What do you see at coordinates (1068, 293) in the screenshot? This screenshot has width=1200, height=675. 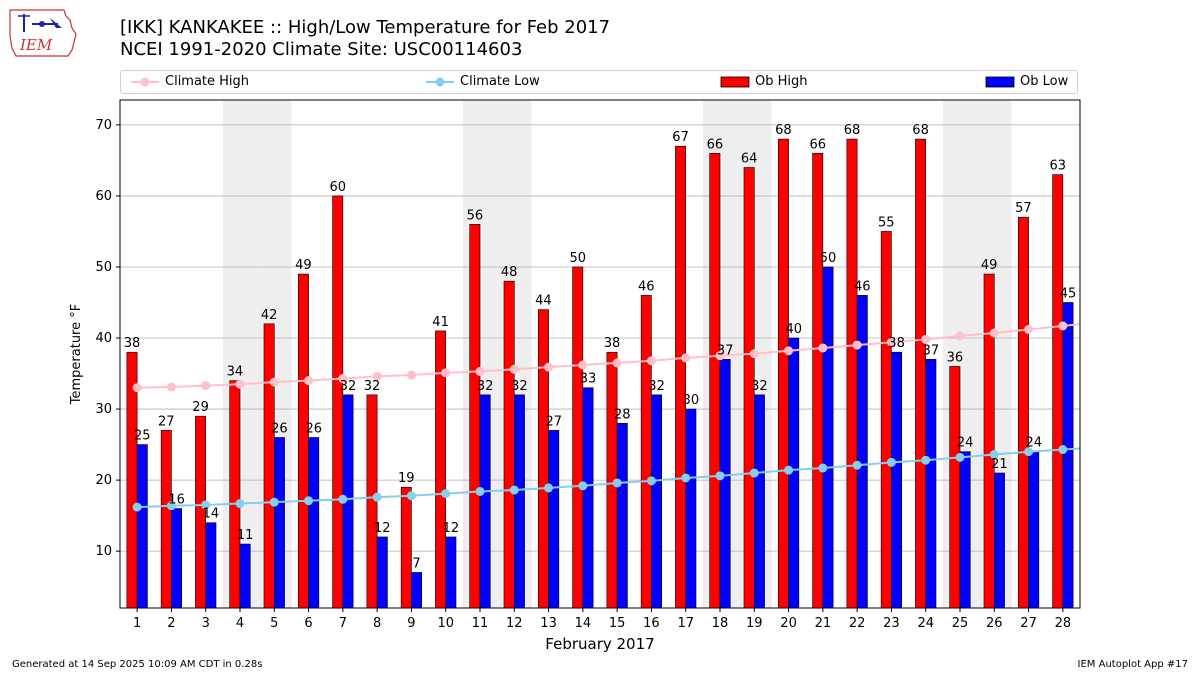 I see `label-ob-low-day-28: 45` at bounding box center [1068, 293].